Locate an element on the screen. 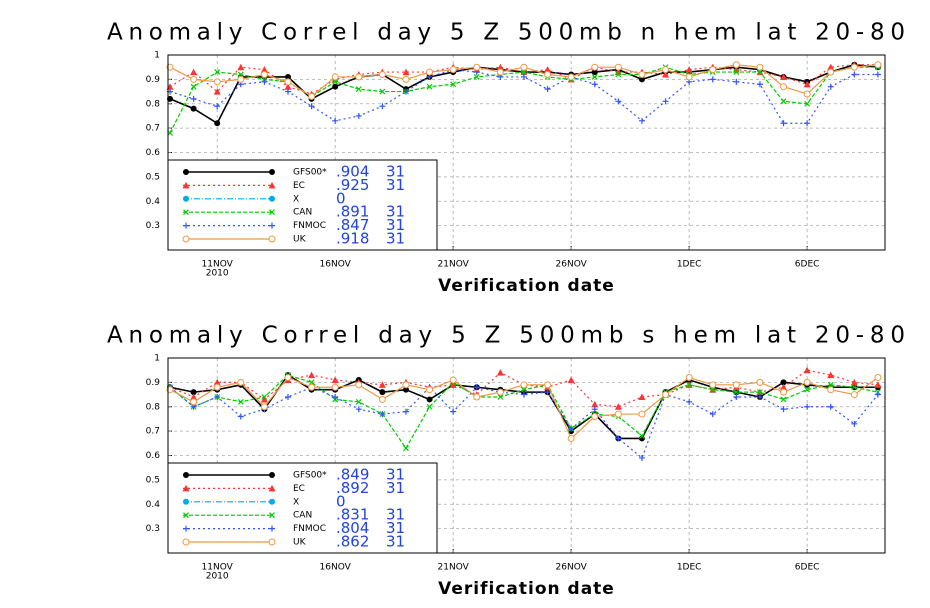 The width and height of the screenshot is (930, 608). legend-score: 0 is located at coordinates (341, 198).